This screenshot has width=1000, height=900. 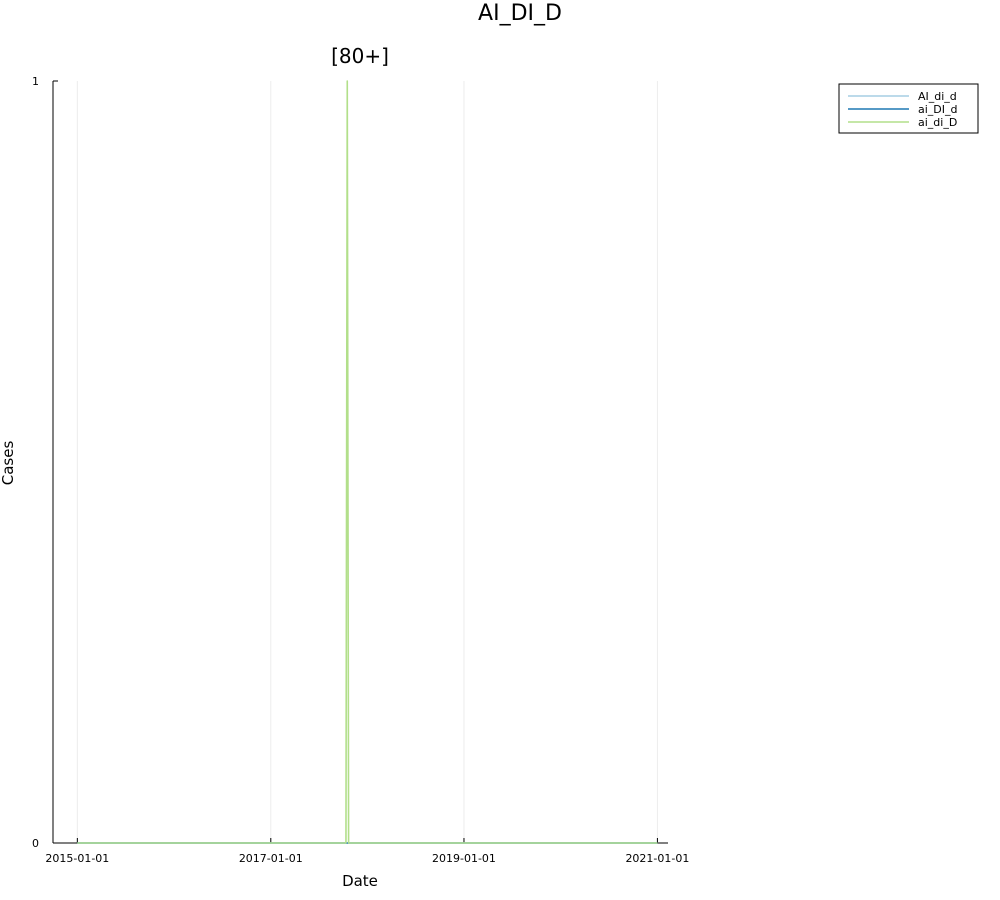 What do you see at coordinates (938, 109) in the screenshot?
I see `legend-label: ai_DI_d` at bounding box center [938, 109].